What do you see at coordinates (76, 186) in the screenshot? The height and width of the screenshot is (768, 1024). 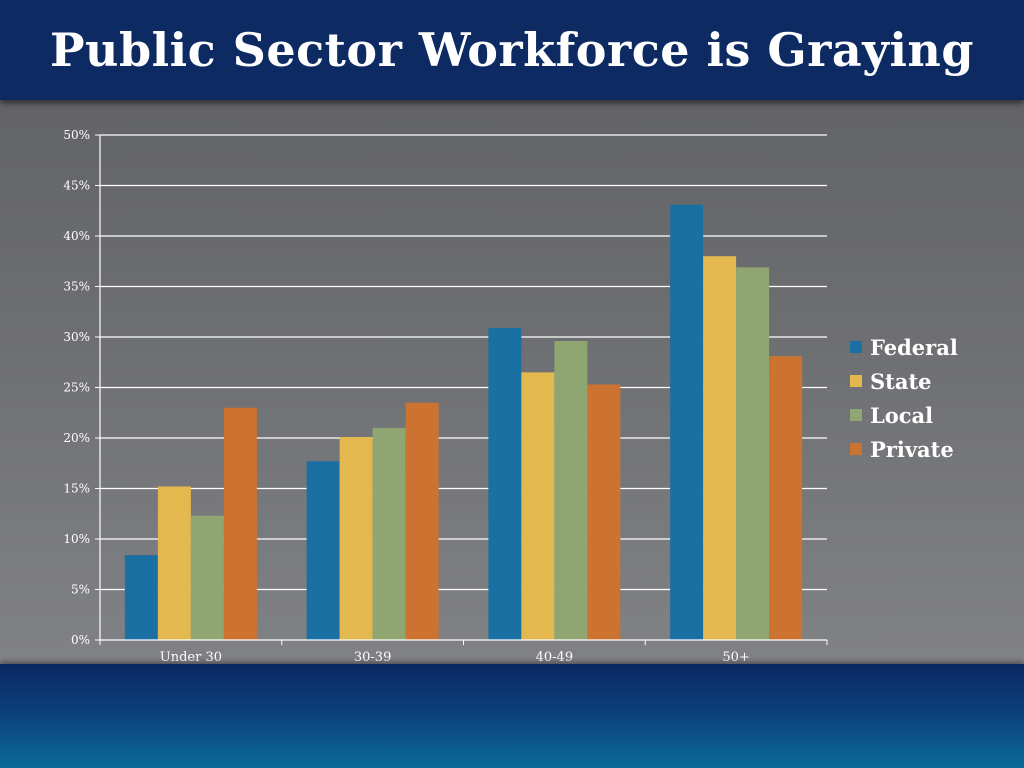 I see `y-tick-label: 45%` at bounding box center [76, 186].